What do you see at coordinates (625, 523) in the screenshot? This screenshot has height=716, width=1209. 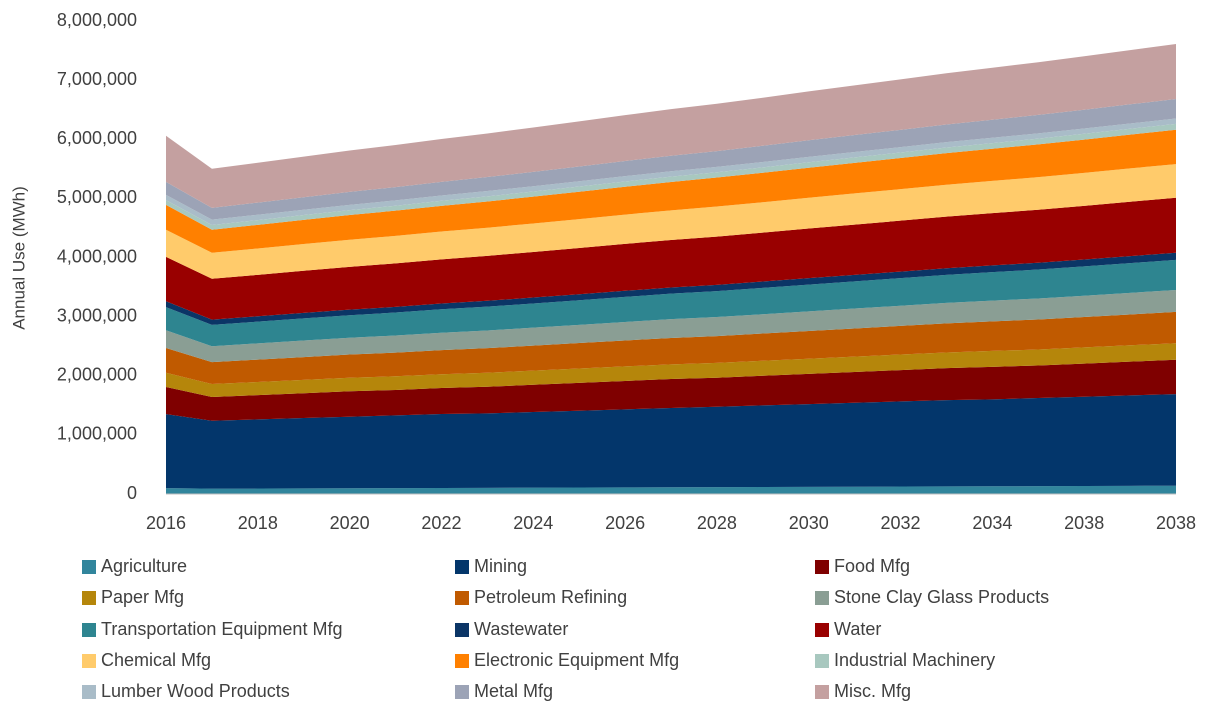 I see `x-tick-label: 2026` at bounding box center [625, 523].